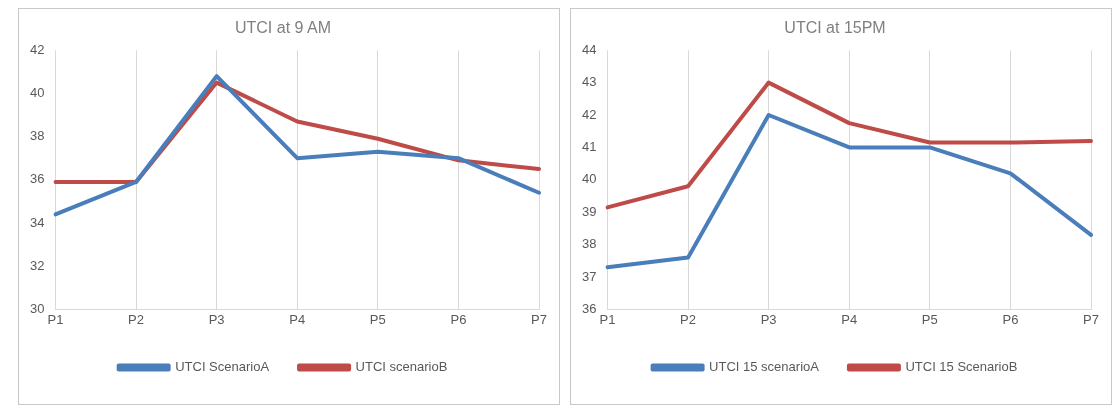 Image resolution: width=1117 pixels, height=412 pixels. I want to click on y-tick-label: 37, so click(589, 276).